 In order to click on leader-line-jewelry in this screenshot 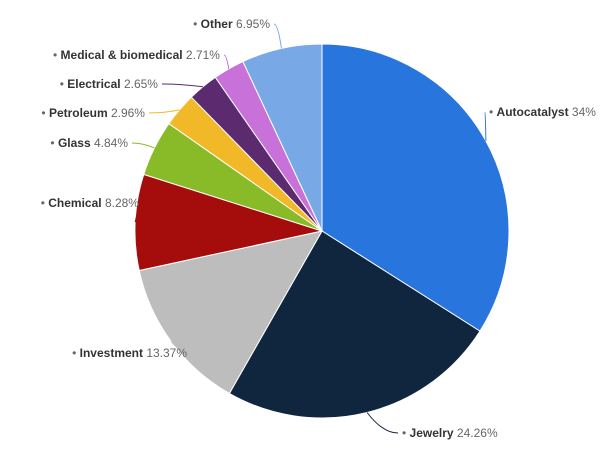, I will do `click(382, 423)`.